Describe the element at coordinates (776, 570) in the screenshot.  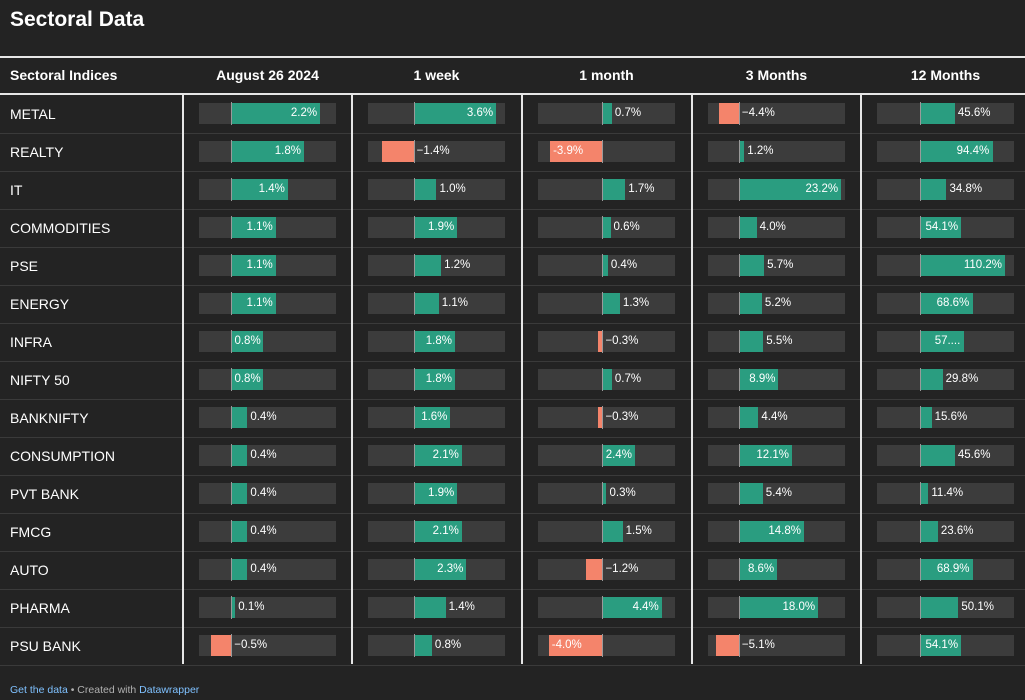
I see `cell-3-months: 8.6%` at that location.